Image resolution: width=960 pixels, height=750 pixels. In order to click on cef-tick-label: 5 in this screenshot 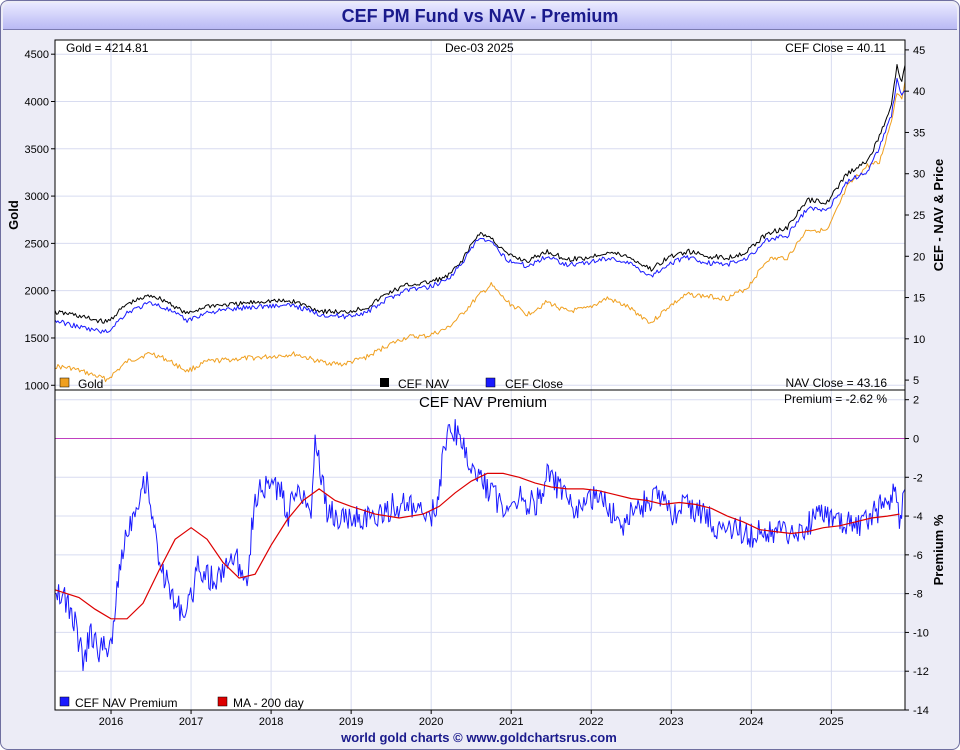, I will do `click(916, 381)`.